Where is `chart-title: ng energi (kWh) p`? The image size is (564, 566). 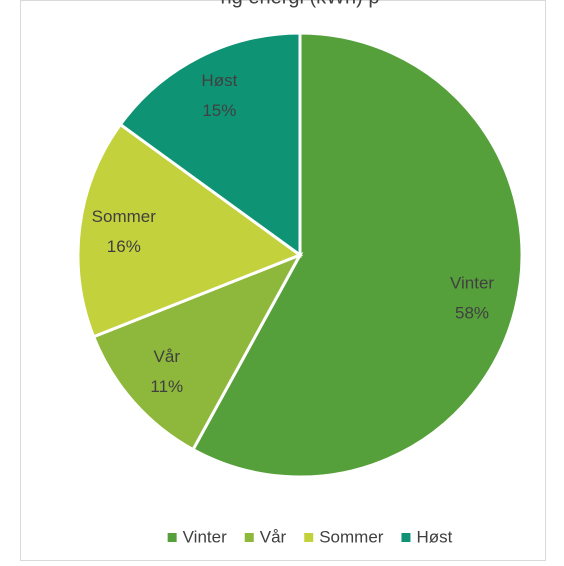 chart-title: ng energi (kWh) p is located at coordinates (300, 4).